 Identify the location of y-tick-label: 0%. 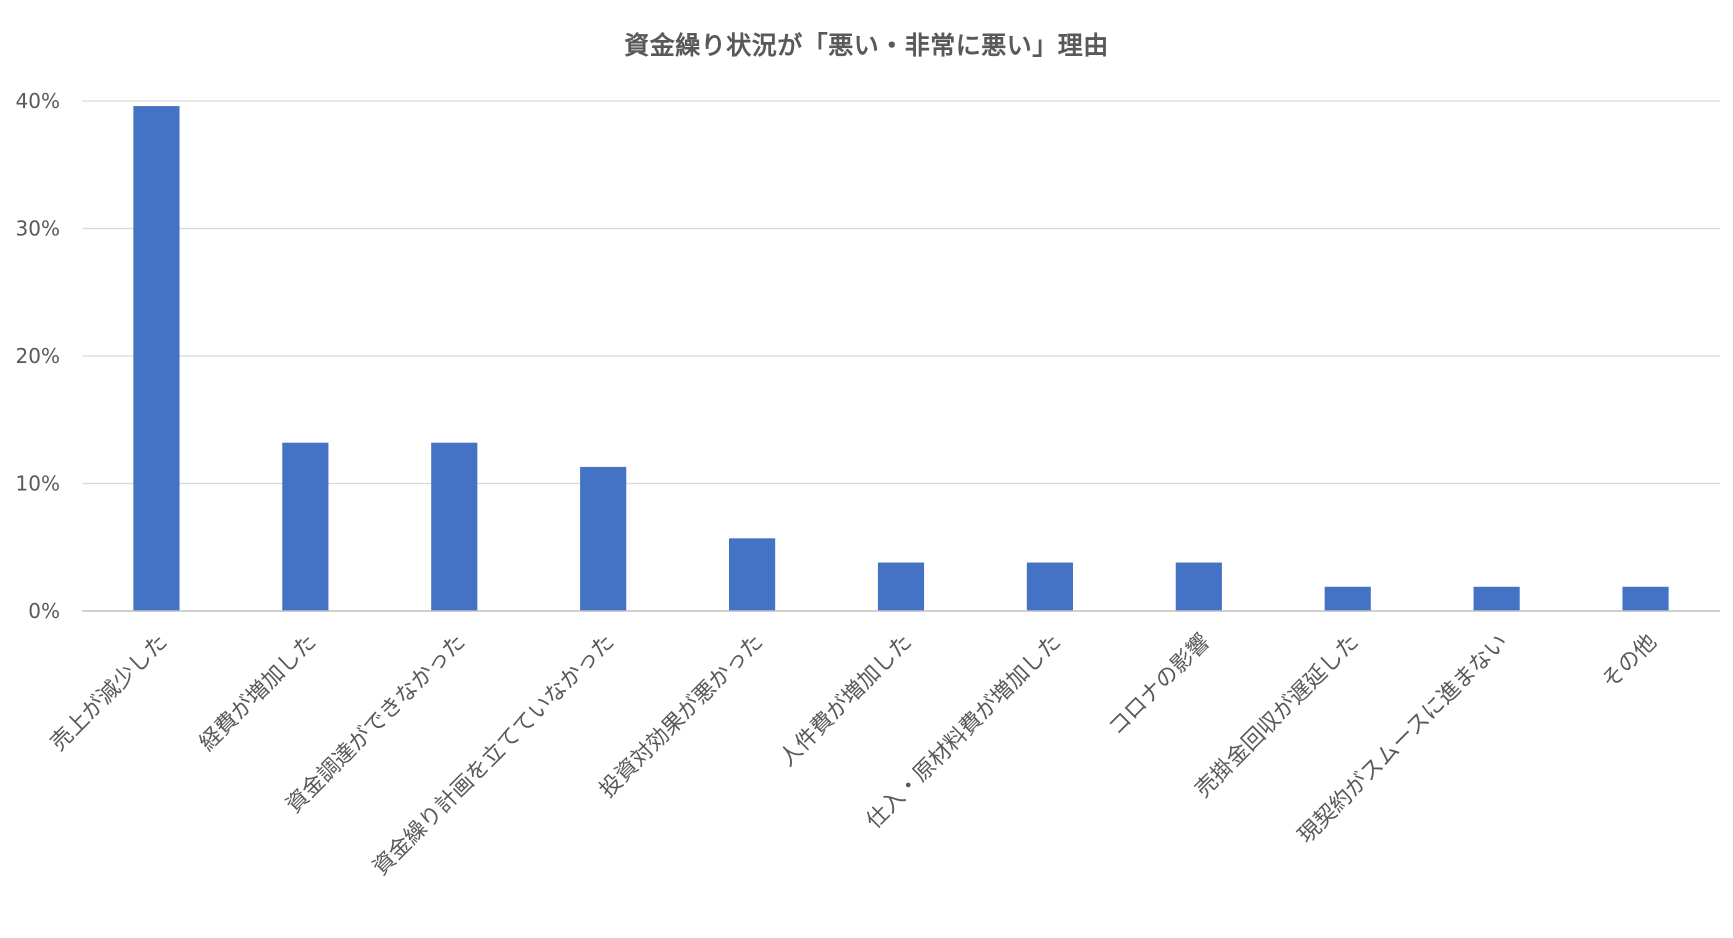
(44, 611).